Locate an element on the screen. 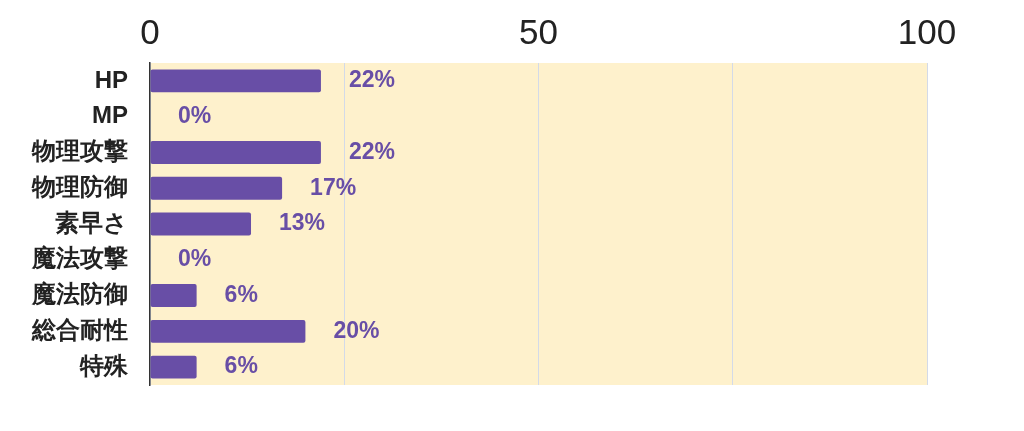 The width and height of the screenshot is (1024, 431). y-tick-label: 特殊 is located at coordinates (104, 365).